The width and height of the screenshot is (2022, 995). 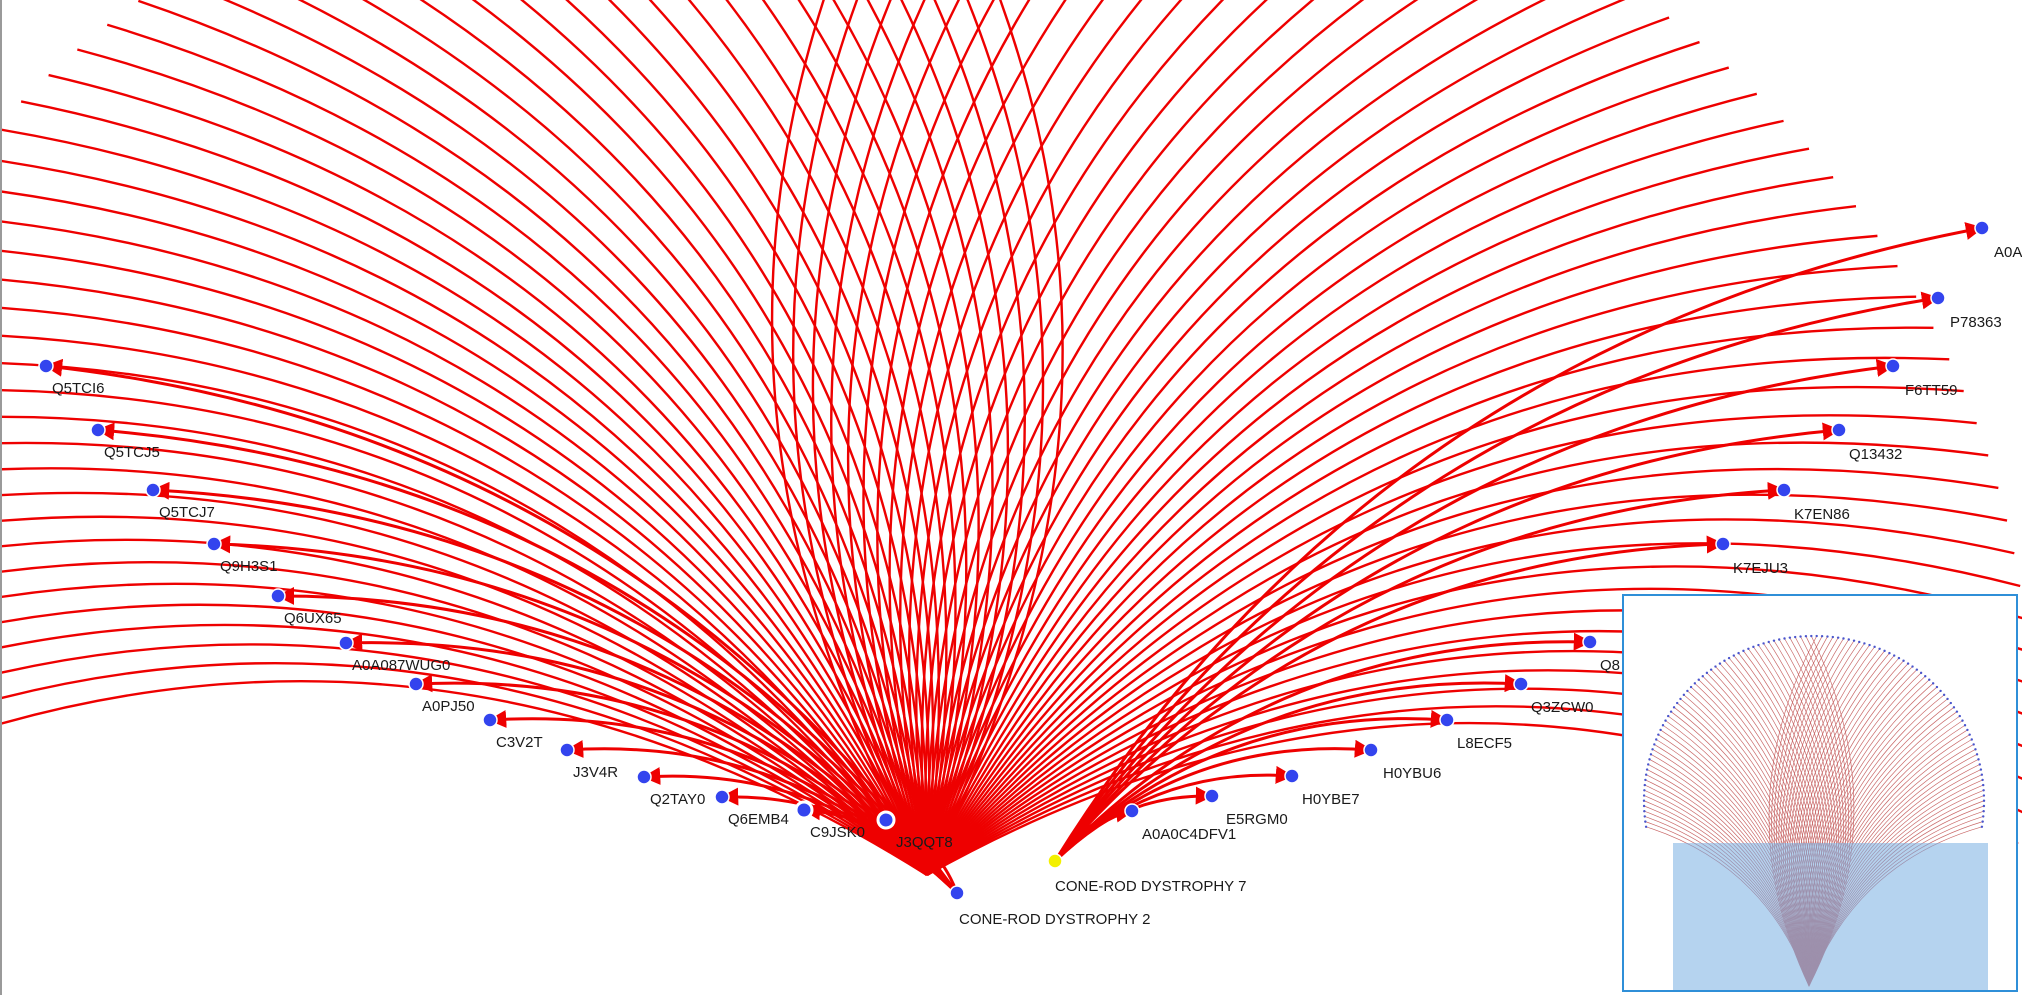 I want to click on minimap-viewport, so click(x=1830, y=916).